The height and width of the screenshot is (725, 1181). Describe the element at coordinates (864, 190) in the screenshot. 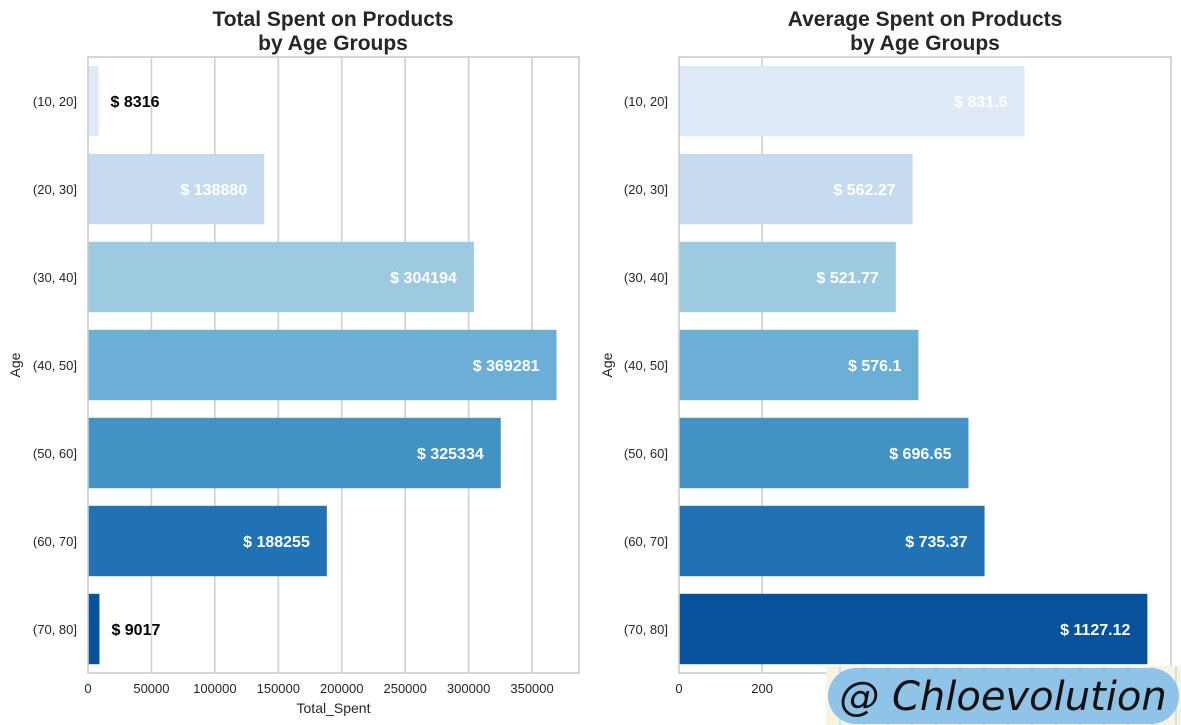

I see `data-label: $ 562.27` at that location.